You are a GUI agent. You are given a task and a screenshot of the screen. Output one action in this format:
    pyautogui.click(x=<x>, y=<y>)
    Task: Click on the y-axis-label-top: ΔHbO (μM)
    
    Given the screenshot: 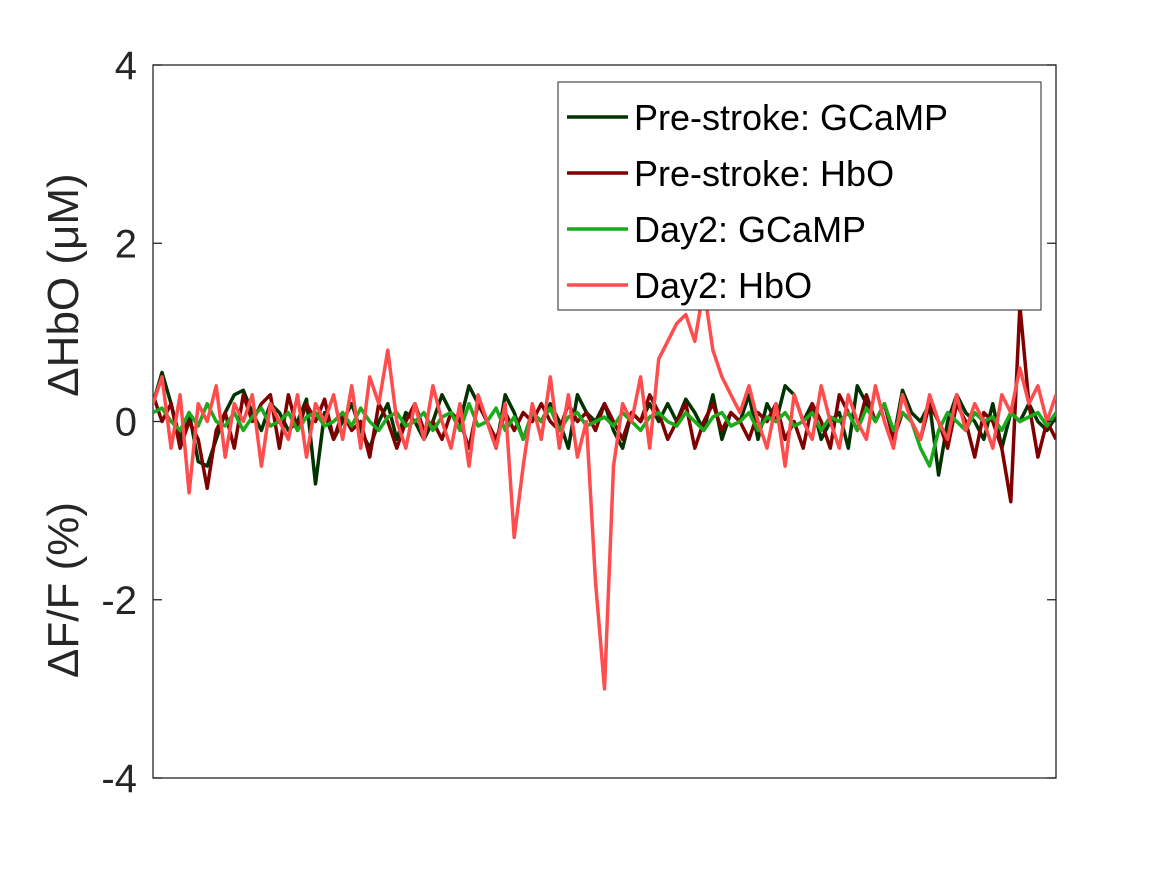 What is the action you would take?
    pyautogui.click(x=63, y=284)
    